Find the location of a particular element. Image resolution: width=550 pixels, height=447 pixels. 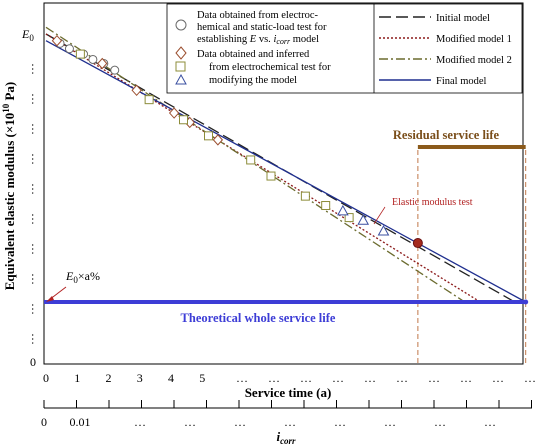

legend-circle-text-2: hemical and static-load test for is located at coordinates (262, 27).